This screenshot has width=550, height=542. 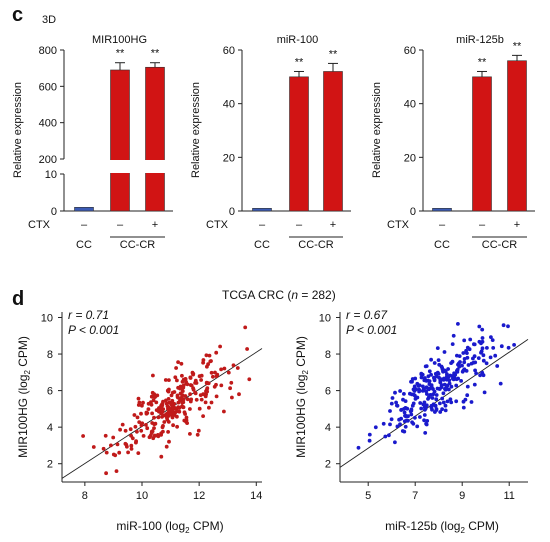 I want to click on barchart-1-ctx-value: –, so click(x=262, y=225).